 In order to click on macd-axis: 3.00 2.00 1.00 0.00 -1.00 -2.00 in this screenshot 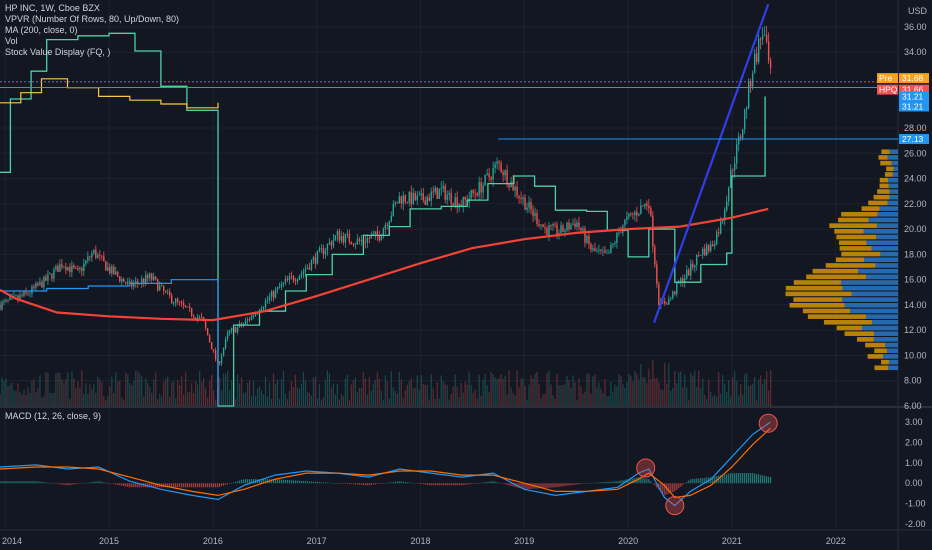, I will do `click(915, 473)`.